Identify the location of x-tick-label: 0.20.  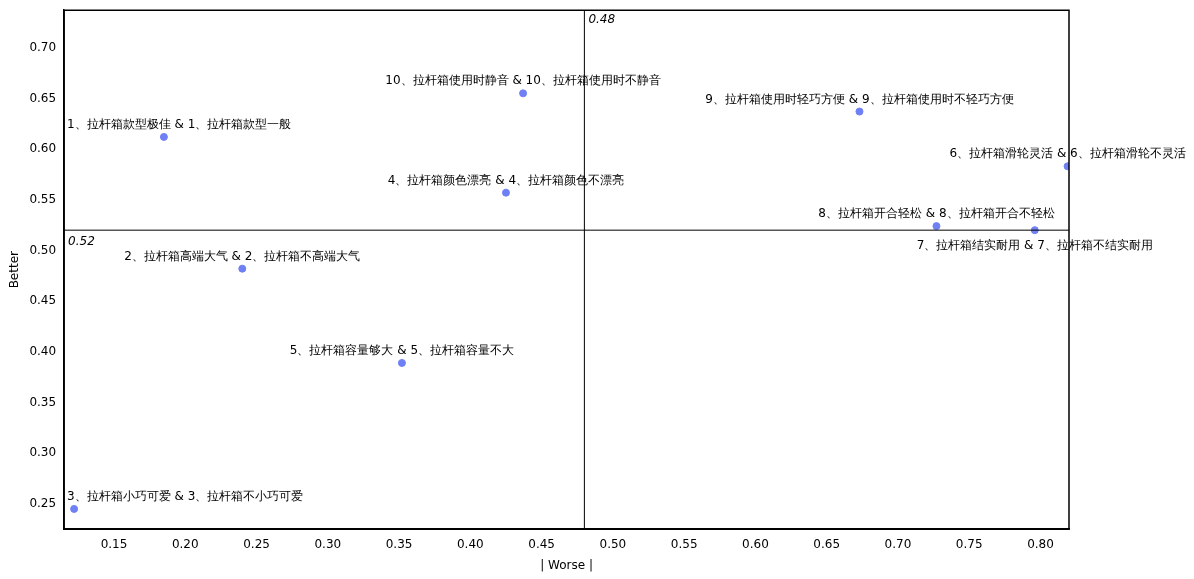
(185, 543).